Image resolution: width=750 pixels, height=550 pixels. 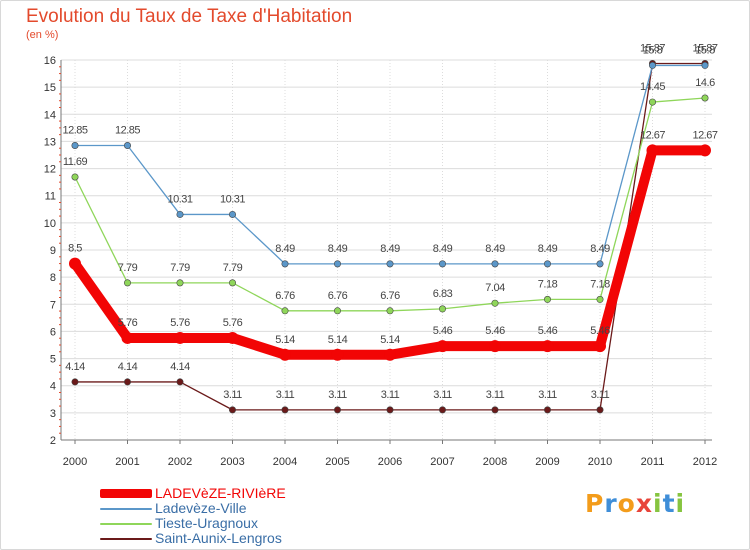 What do you see at coordinates (218, 538) in the screenshot?
I see `legend-label: Saint-Aunix-Lengros` at bounding box center [218, 538].